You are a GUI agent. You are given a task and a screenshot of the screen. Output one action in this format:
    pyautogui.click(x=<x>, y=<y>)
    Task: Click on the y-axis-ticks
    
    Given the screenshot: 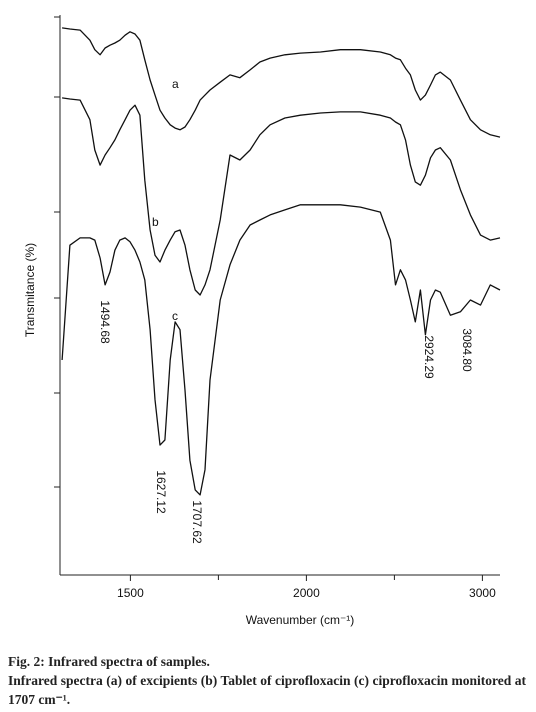 What is the action you would take?
    pyautogui.click(x=57, y=252)
    